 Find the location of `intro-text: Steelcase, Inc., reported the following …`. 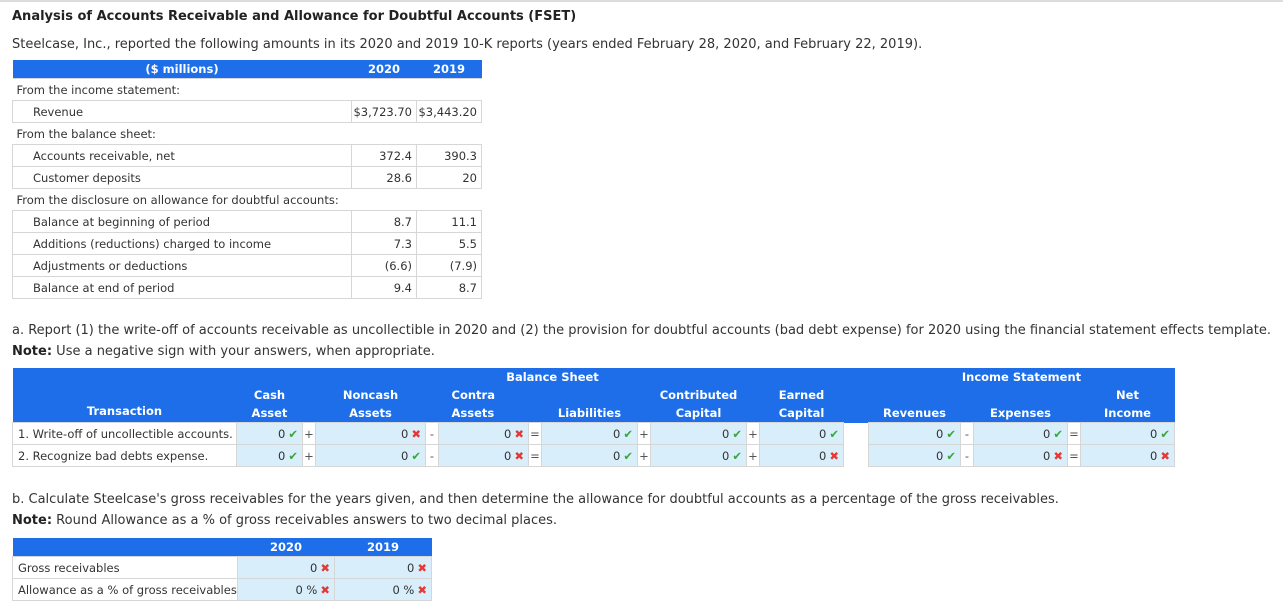

intro-text: Steelcase, Inc., reported the following … is located at coordinates (467, 44).